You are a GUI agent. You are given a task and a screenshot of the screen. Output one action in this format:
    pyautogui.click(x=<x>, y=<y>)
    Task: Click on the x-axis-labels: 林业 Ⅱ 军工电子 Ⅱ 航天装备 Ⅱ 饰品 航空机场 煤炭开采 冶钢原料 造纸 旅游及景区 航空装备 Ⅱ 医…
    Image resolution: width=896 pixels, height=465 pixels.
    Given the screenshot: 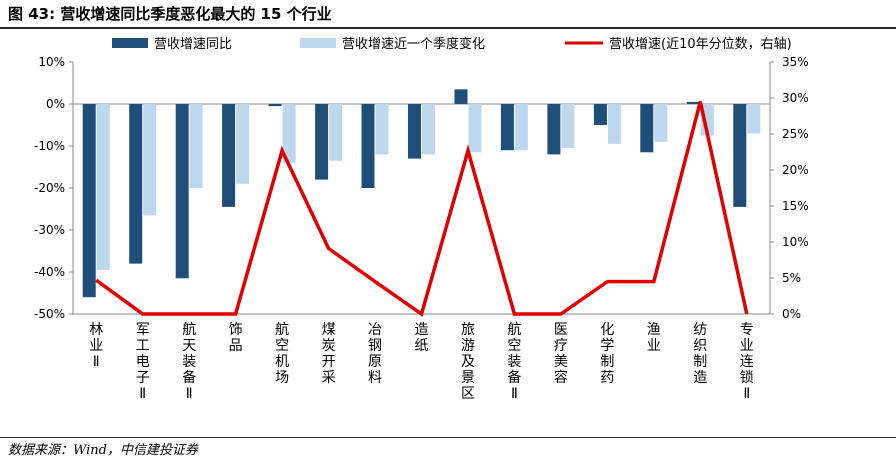 What is the action you would take?
    pyautogui.click(x=421, y=362)
    